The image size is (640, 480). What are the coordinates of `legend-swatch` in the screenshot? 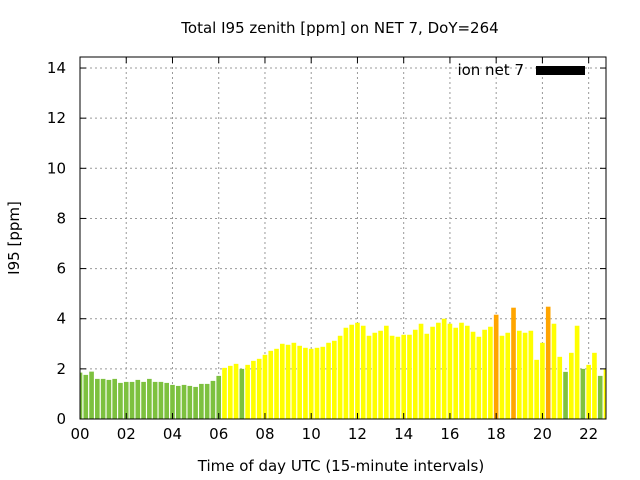 It's located at (560, 70).